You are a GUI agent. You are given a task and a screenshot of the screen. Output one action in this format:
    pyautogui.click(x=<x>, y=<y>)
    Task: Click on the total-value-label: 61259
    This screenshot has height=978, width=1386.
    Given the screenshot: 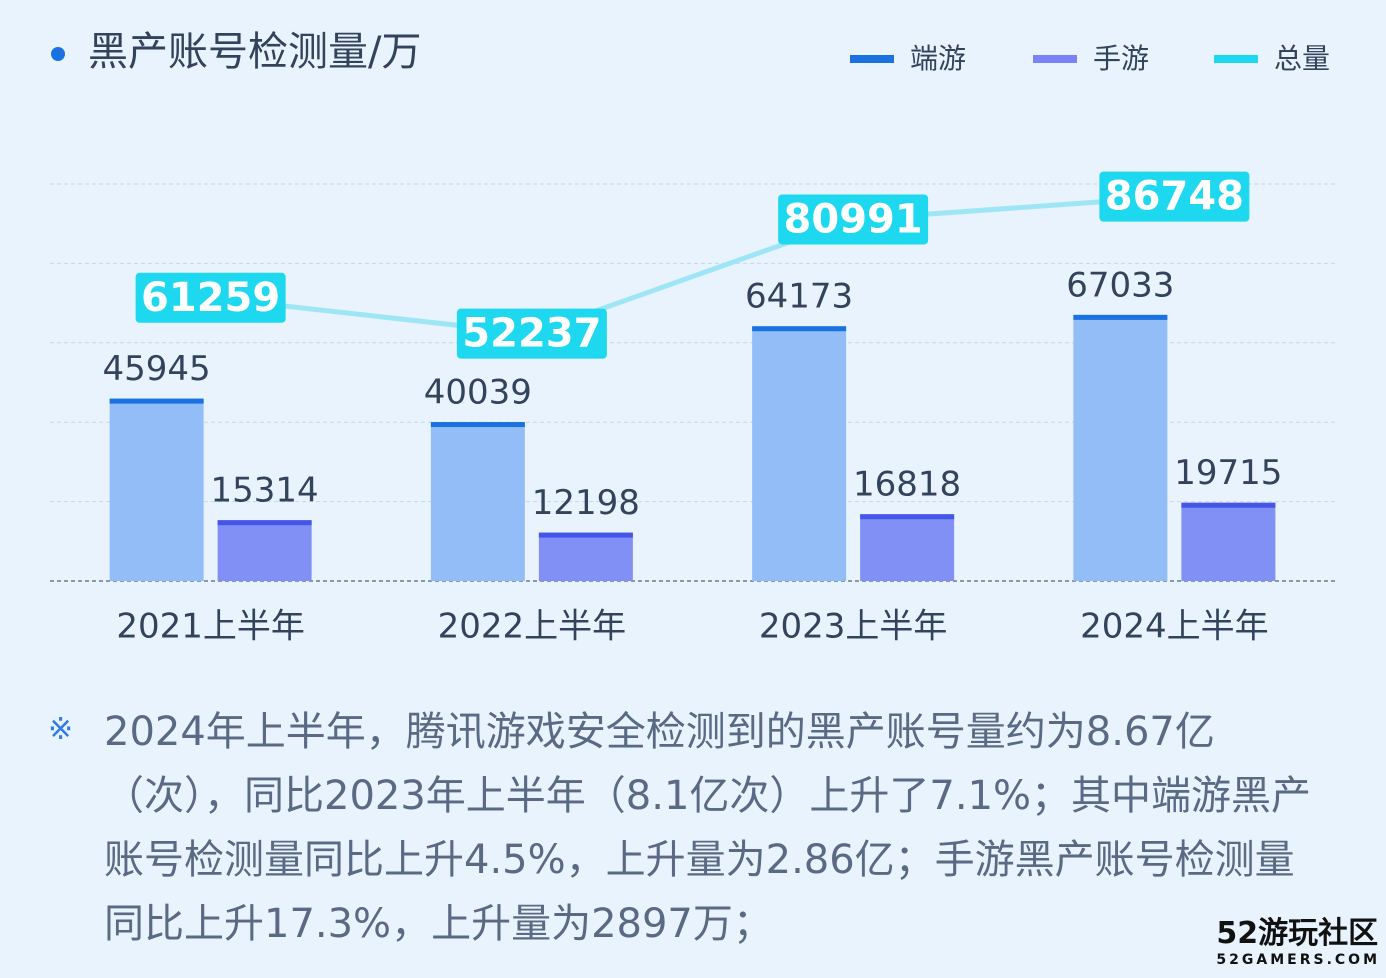 What is the action you would take?
    pyautogui.click(x=210, y=298)
    